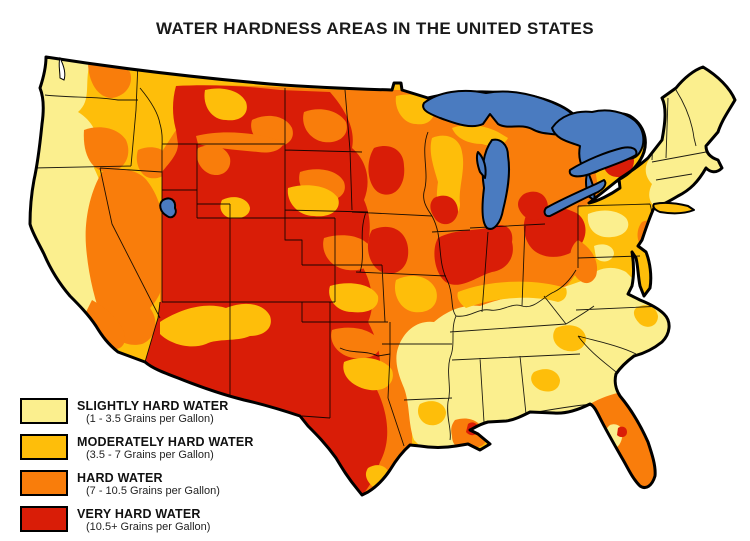 This screenshot has width=750, height=541. What do you see at coordinates (575, 198) in the screenshot?
I see `lake-erie` at bounding box center [575, 198].